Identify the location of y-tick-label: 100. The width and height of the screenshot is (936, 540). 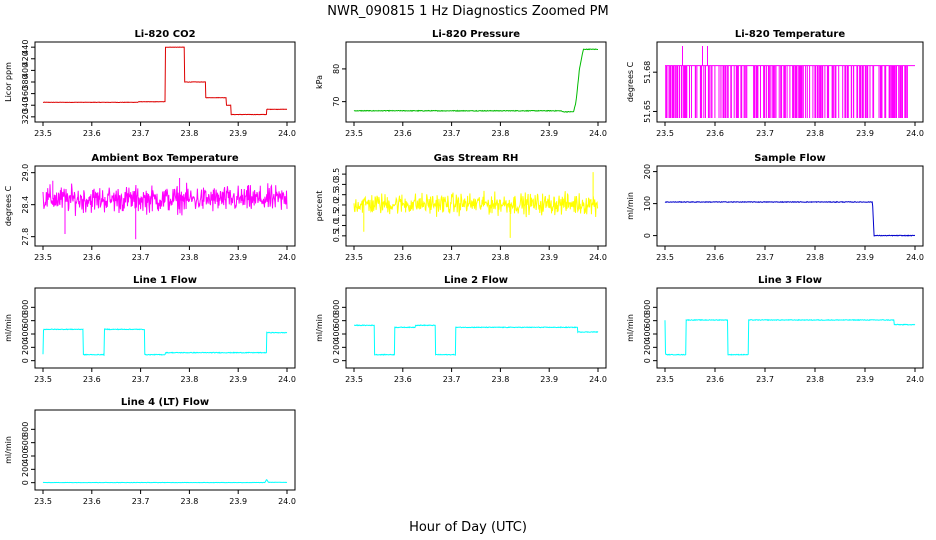
(647, 203).